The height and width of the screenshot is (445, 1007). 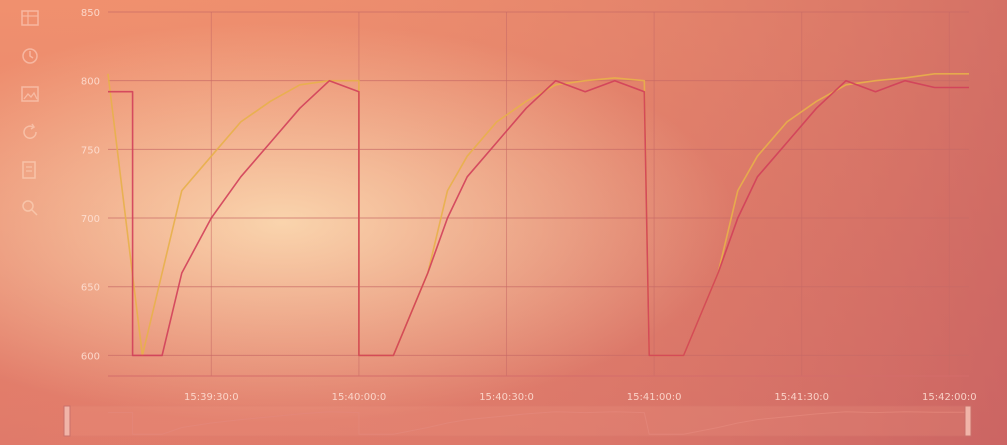 I want to click on y-tick-label: 650, so click(x=90, y=288).